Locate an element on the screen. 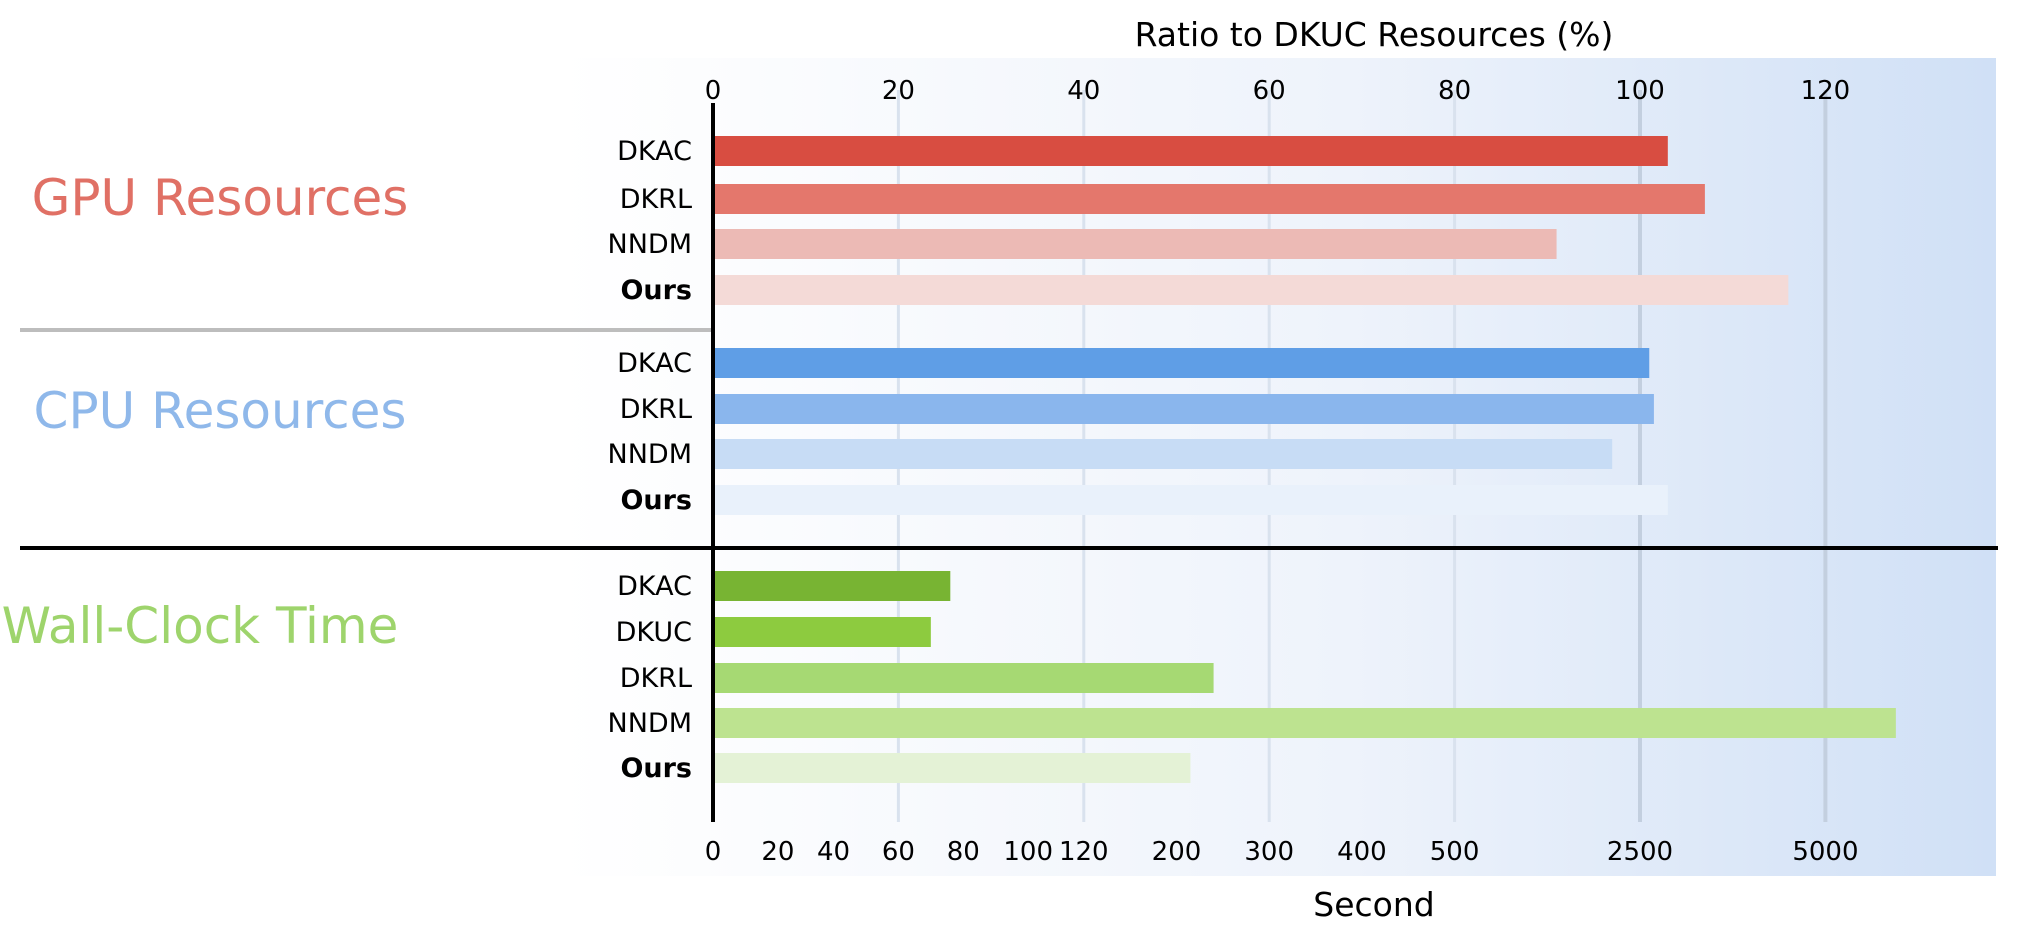 This screenshot has width=2017, height=930. bottom-tick-label: 100 is located at coordinates (1028, 852).